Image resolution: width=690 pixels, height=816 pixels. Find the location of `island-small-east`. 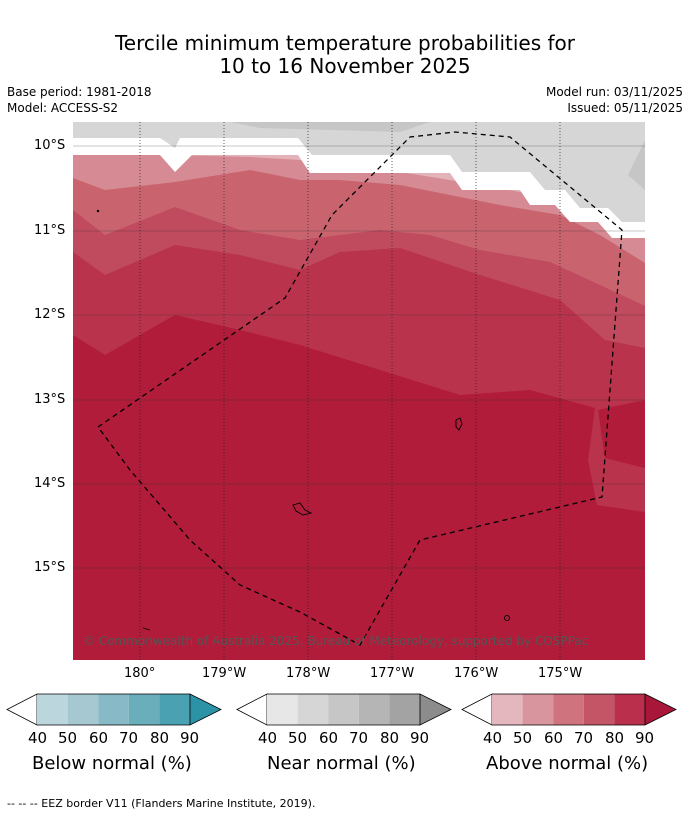

island-small-east is located at coordinates (507, 618).